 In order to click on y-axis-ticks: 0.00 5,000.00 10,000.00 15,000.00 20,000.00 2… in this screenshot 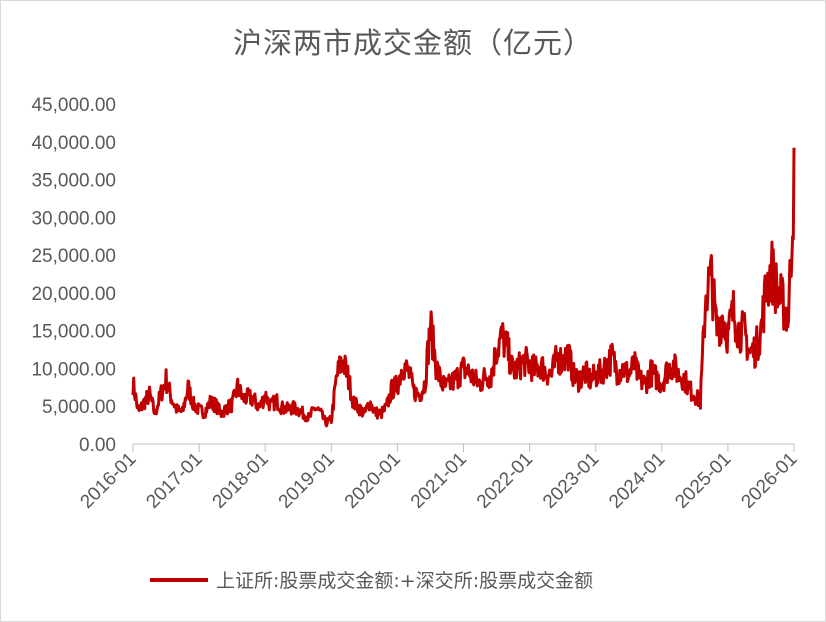, I will do `click(73, 275)`.